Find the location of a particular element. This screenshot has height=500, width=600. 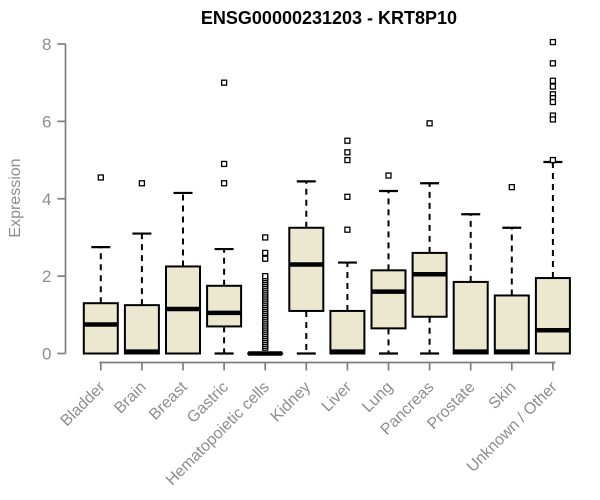

x-category-label: Bladder is located at coordinates (83, 403).